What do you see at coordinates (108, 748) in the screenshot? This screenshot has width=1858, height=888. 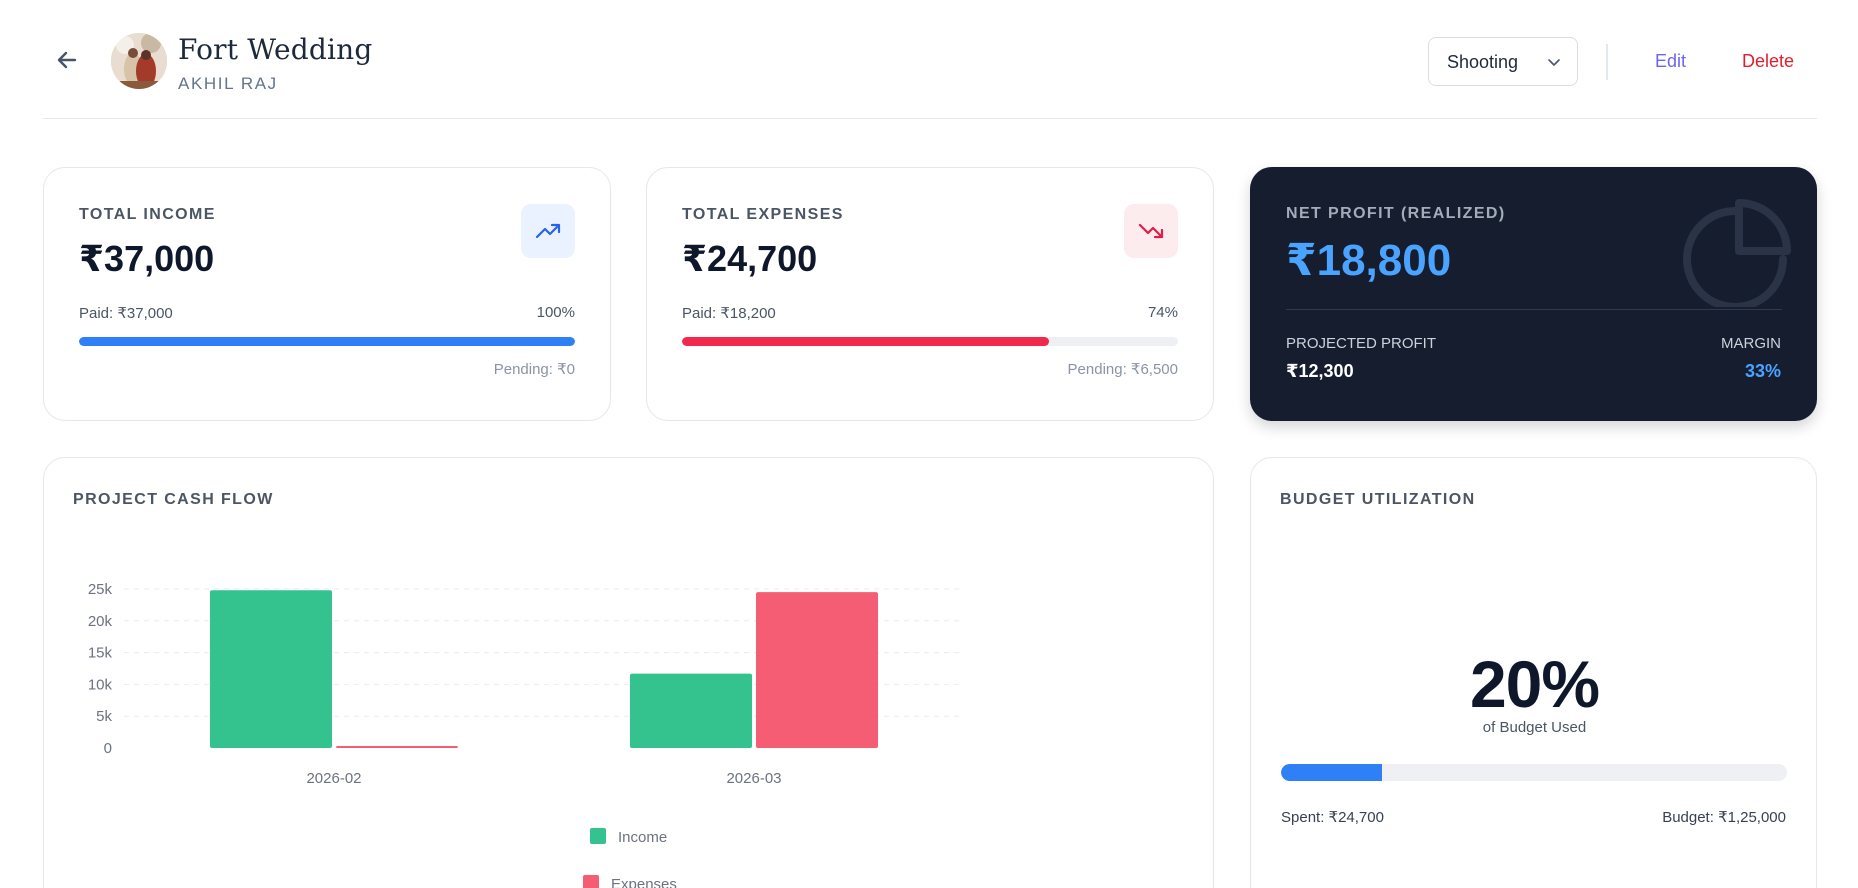 I see `y-tick-label: 0` at bounding box center [108, 748].